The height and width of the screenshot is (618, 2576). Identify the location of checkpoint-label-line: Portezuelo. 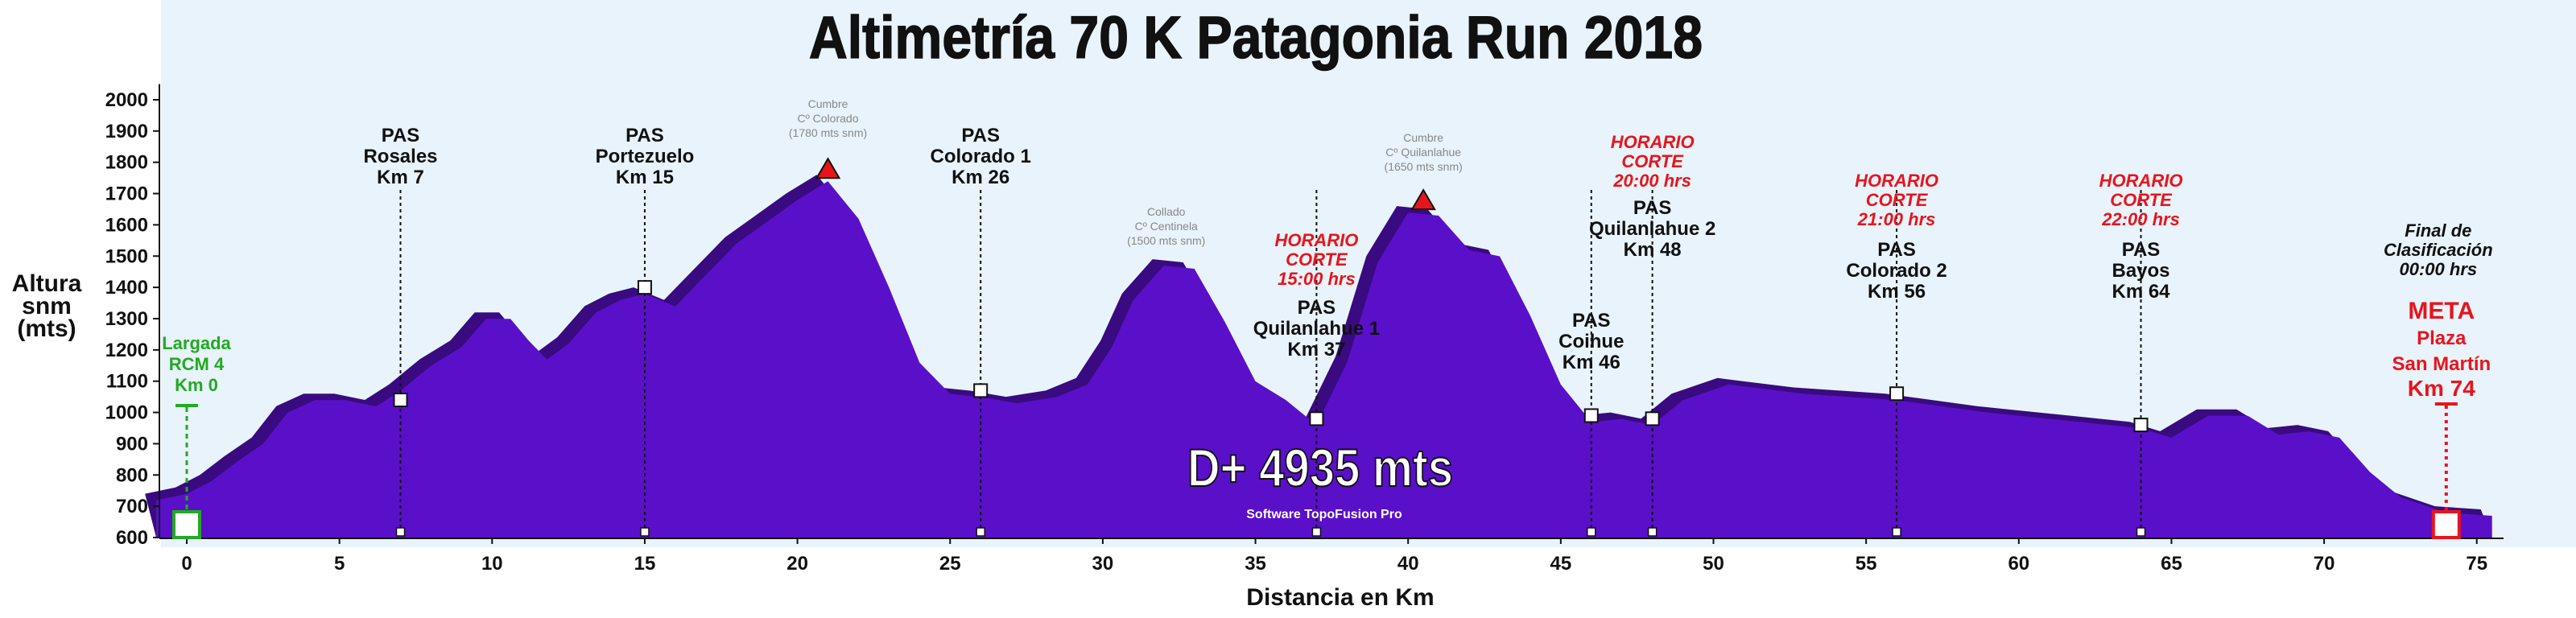
(645, 156).